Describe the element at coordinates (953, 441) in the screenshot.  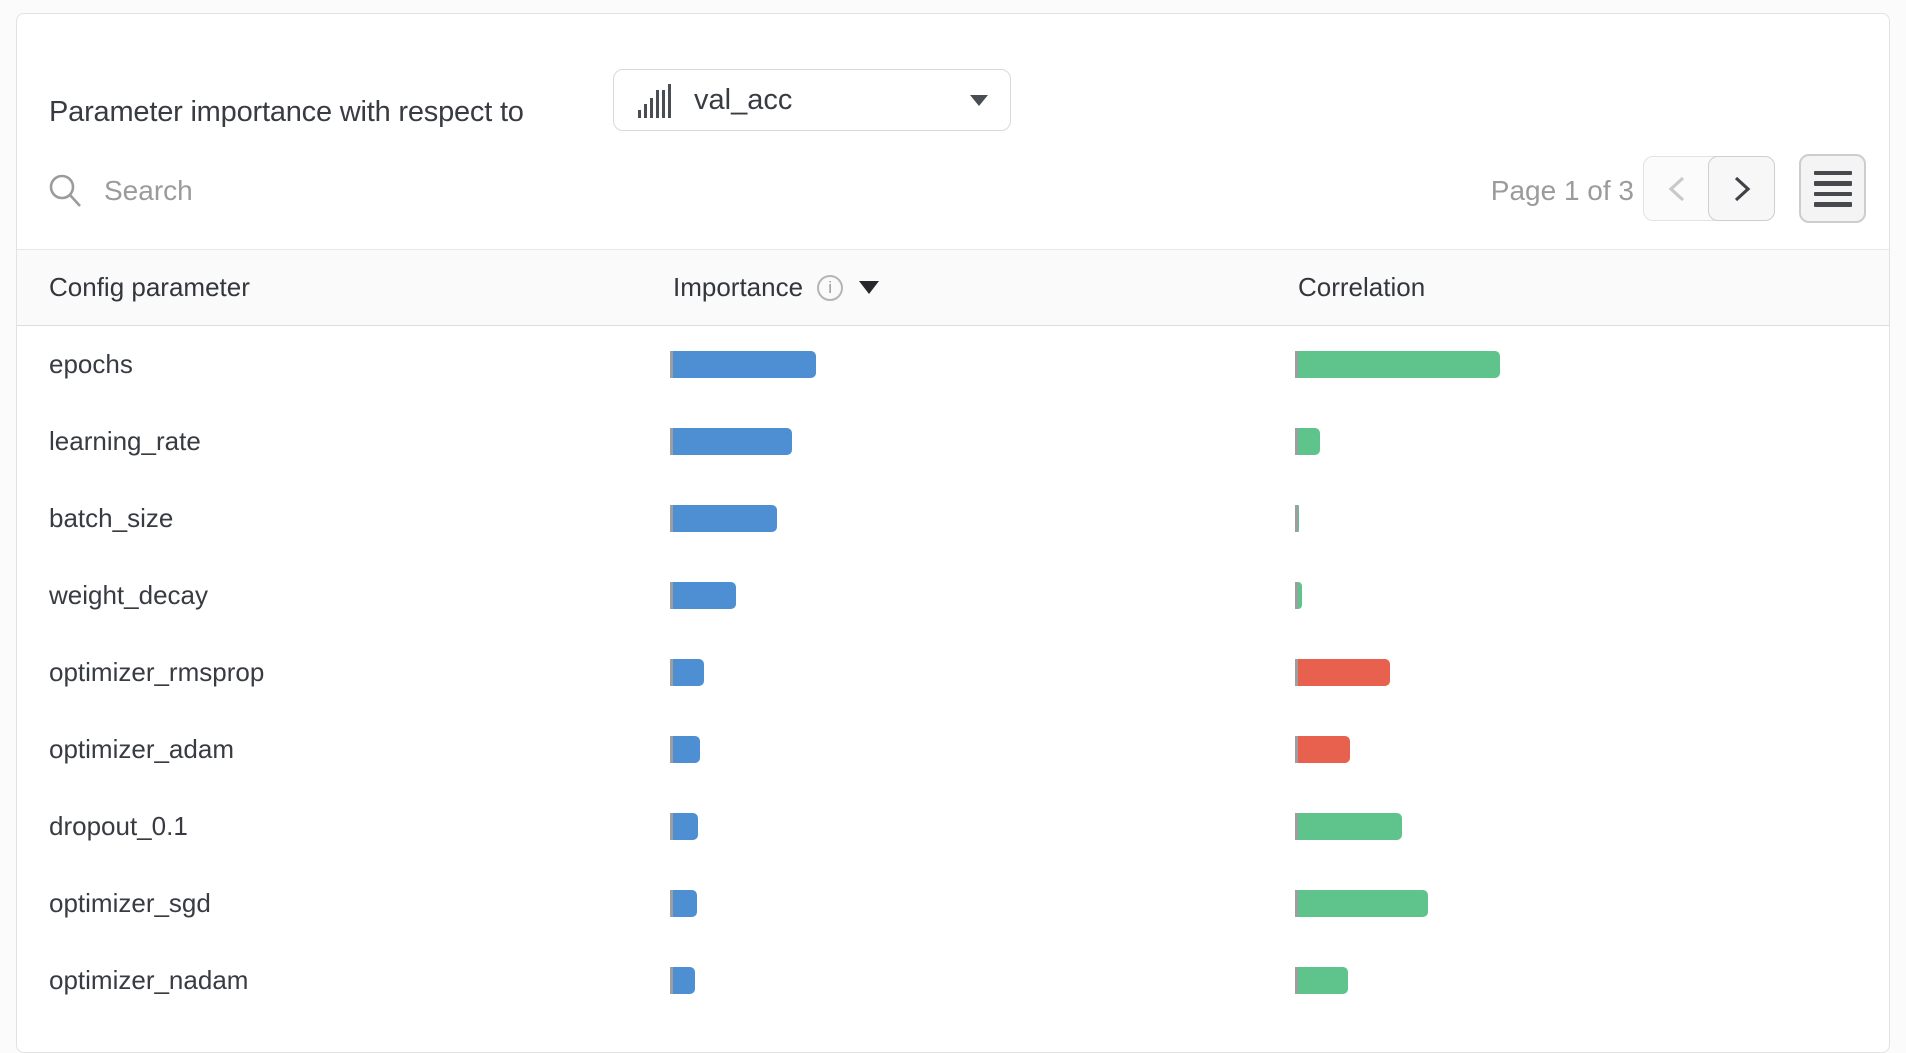
I see `table-row: learning_rate` at that location.